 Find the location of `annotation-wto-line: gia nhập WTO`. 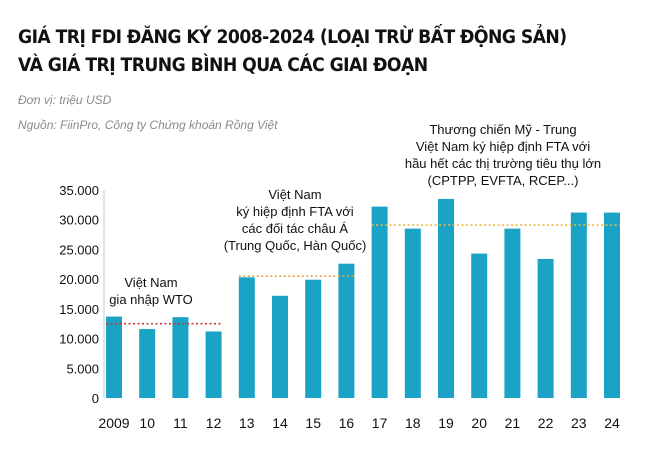

annotation-wto-line: gia nhập WTO is located at coordinates (151, 299).